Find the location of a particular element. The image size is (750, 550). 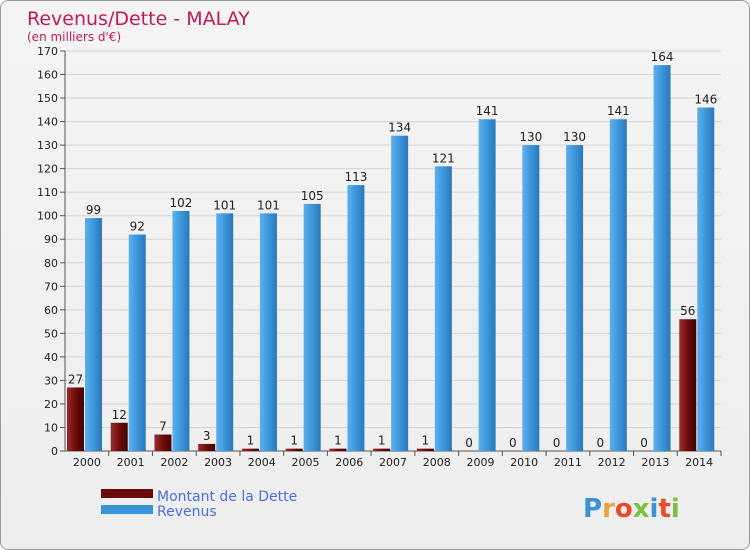

y-tick-label: 150 is located at coordinates (47, 98).